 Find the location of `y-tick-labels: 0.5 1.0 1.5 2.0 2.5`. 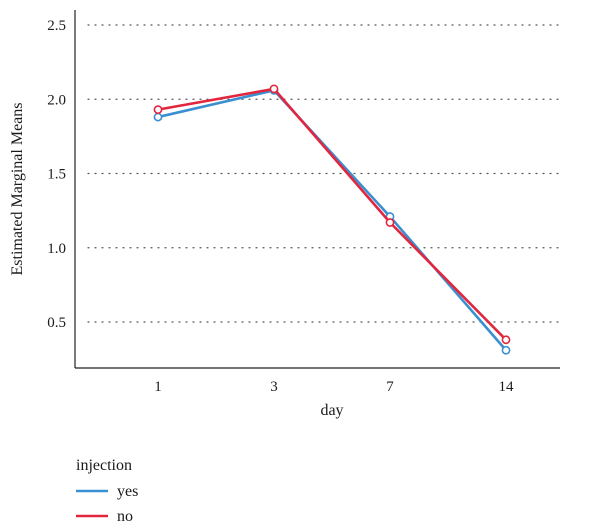

y-tick-labels: 0.5 1.0 1.5 2.0 2.5 is located at coordinates (56, 174).